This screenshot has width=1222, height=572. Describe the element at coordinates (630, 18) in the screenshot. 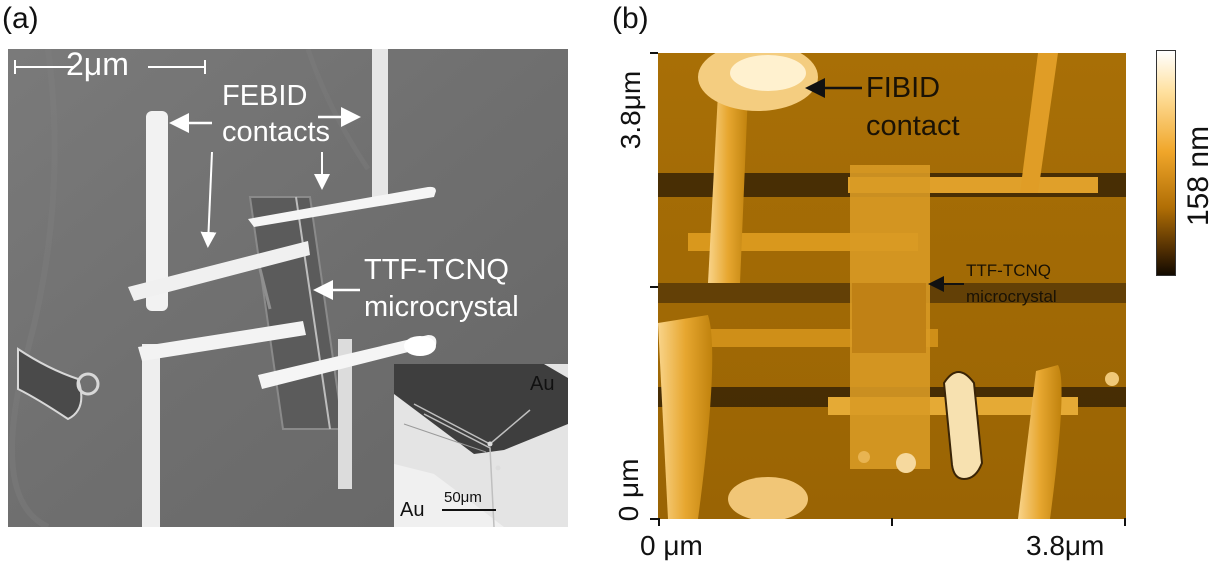

I see `panel-b-label: (b)` at that location.